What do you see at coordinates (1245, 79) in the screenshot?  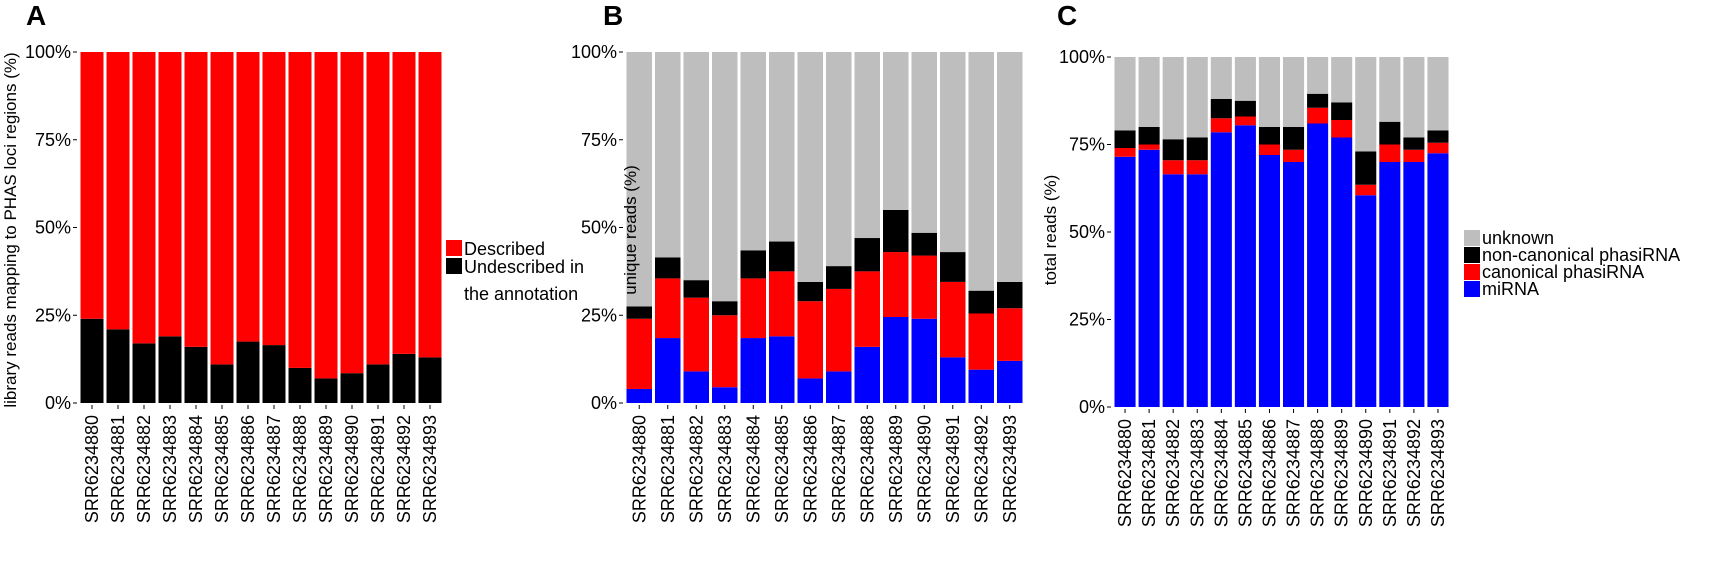 I see `panel-c-bar-unknown-srr6234885` at bounding box center [1245, 79].